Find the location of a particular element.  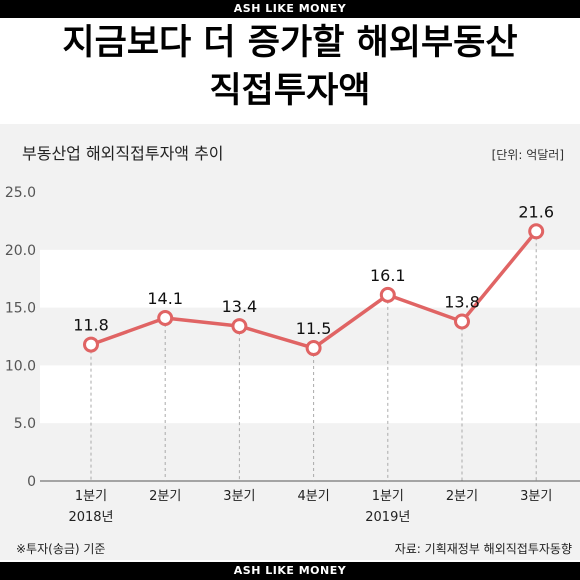

y-tick-label: 15.0 is located at coordinates (20, 309).